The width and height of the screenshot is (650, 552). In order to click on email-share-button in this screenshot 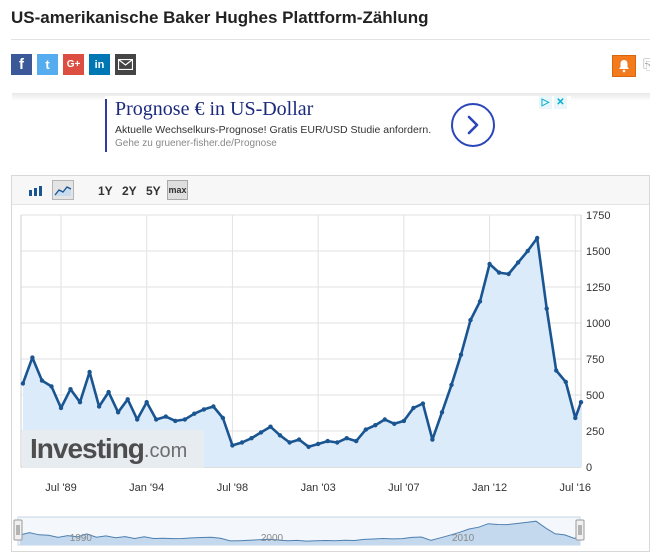, I will do `click(125, 64)`.